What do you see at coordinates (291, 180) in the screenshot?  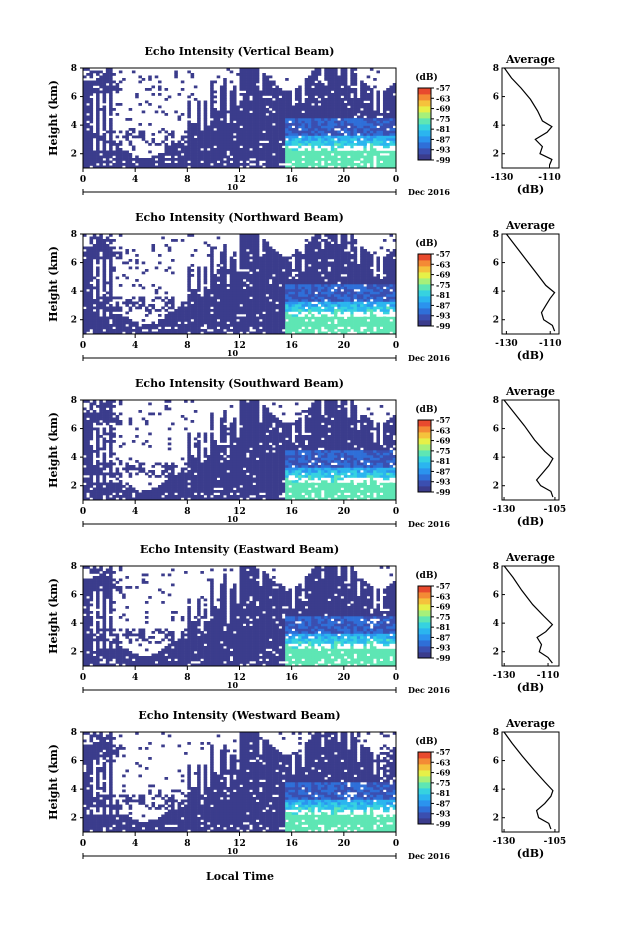 I see `x-tick-label: 16` at bounding box center [291, 180].